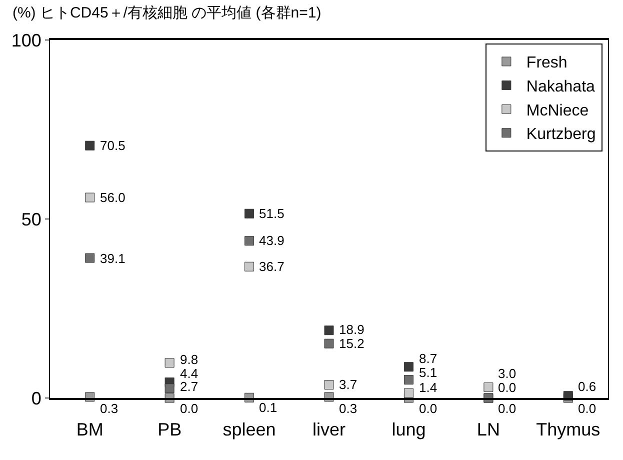 Image resolution: width=623 pixels, height=460 pixels. What do you see at coordinates (428, 387) in the screenshot?
I see `data-label: 1.4` at bounding box center [428, 387].